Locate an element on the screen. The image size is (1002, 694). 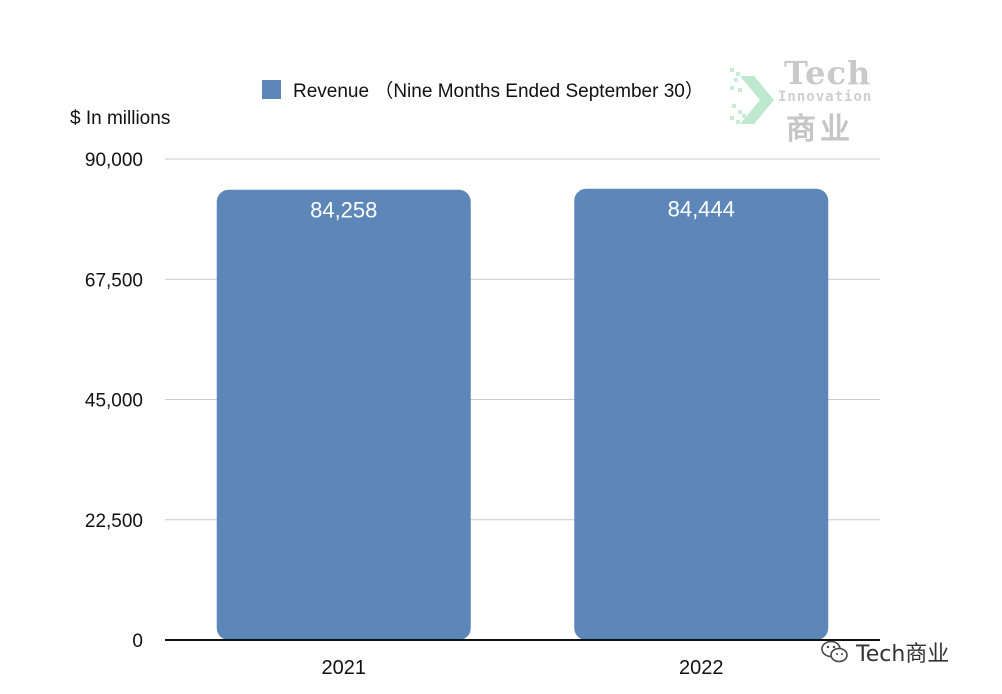
y-tick-label: 0 is located at coordinates (137, 641).